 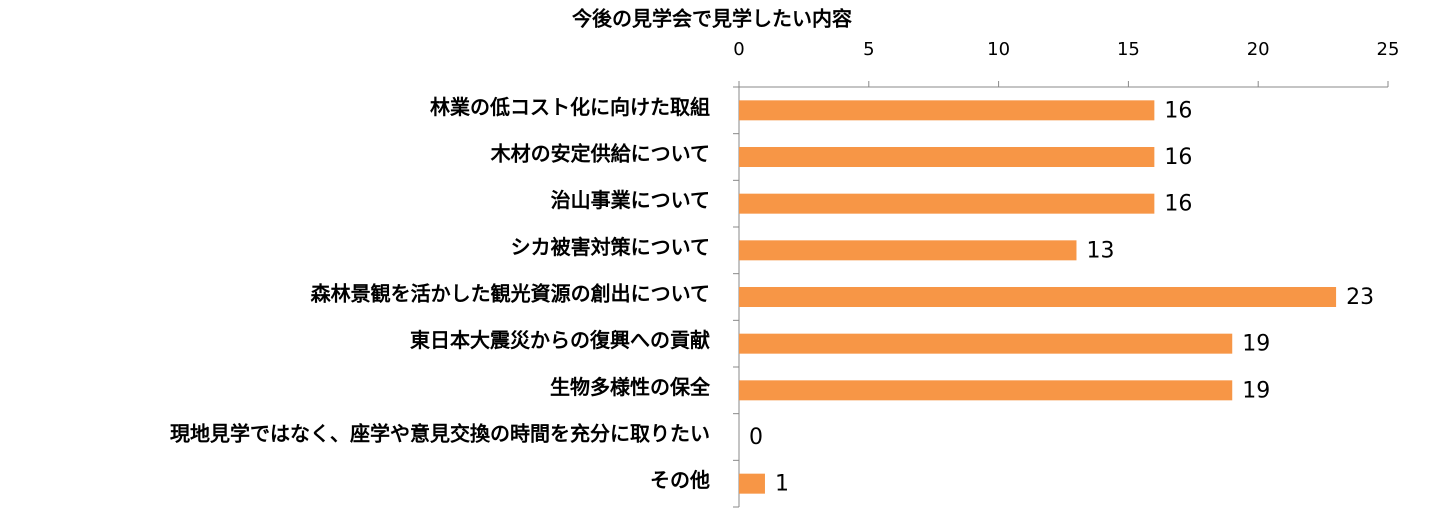 I want to click on y-tick-label: 森林景観を活かした観光資源の創出について, so click(x=510, y=294).